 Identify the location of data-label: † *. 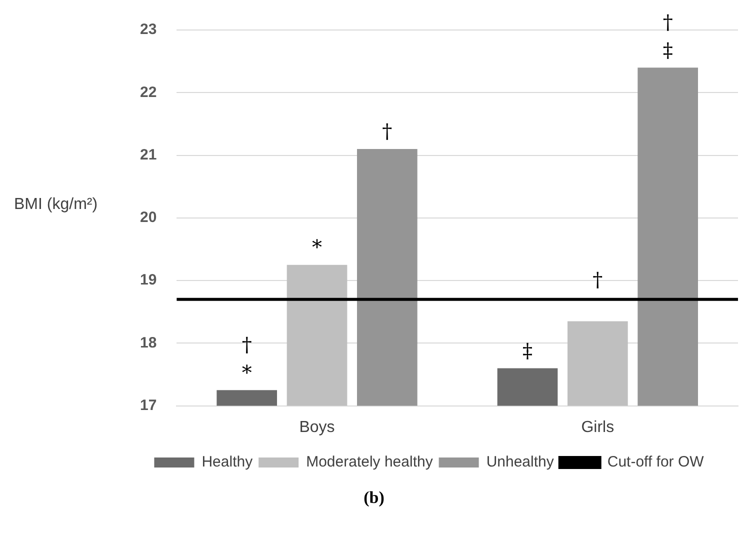
(247, 358).